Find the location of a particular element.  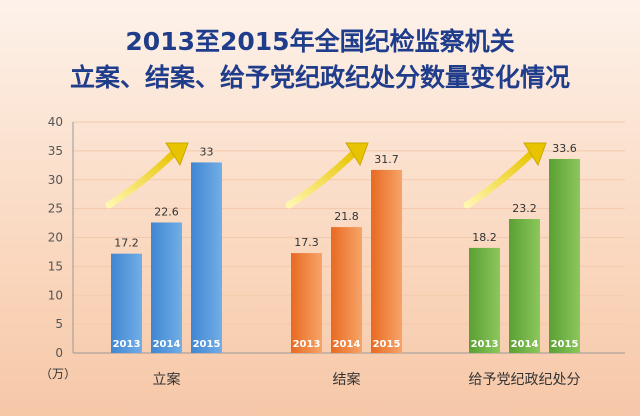

bar-2-2013 is located at coordinates (306, 303).